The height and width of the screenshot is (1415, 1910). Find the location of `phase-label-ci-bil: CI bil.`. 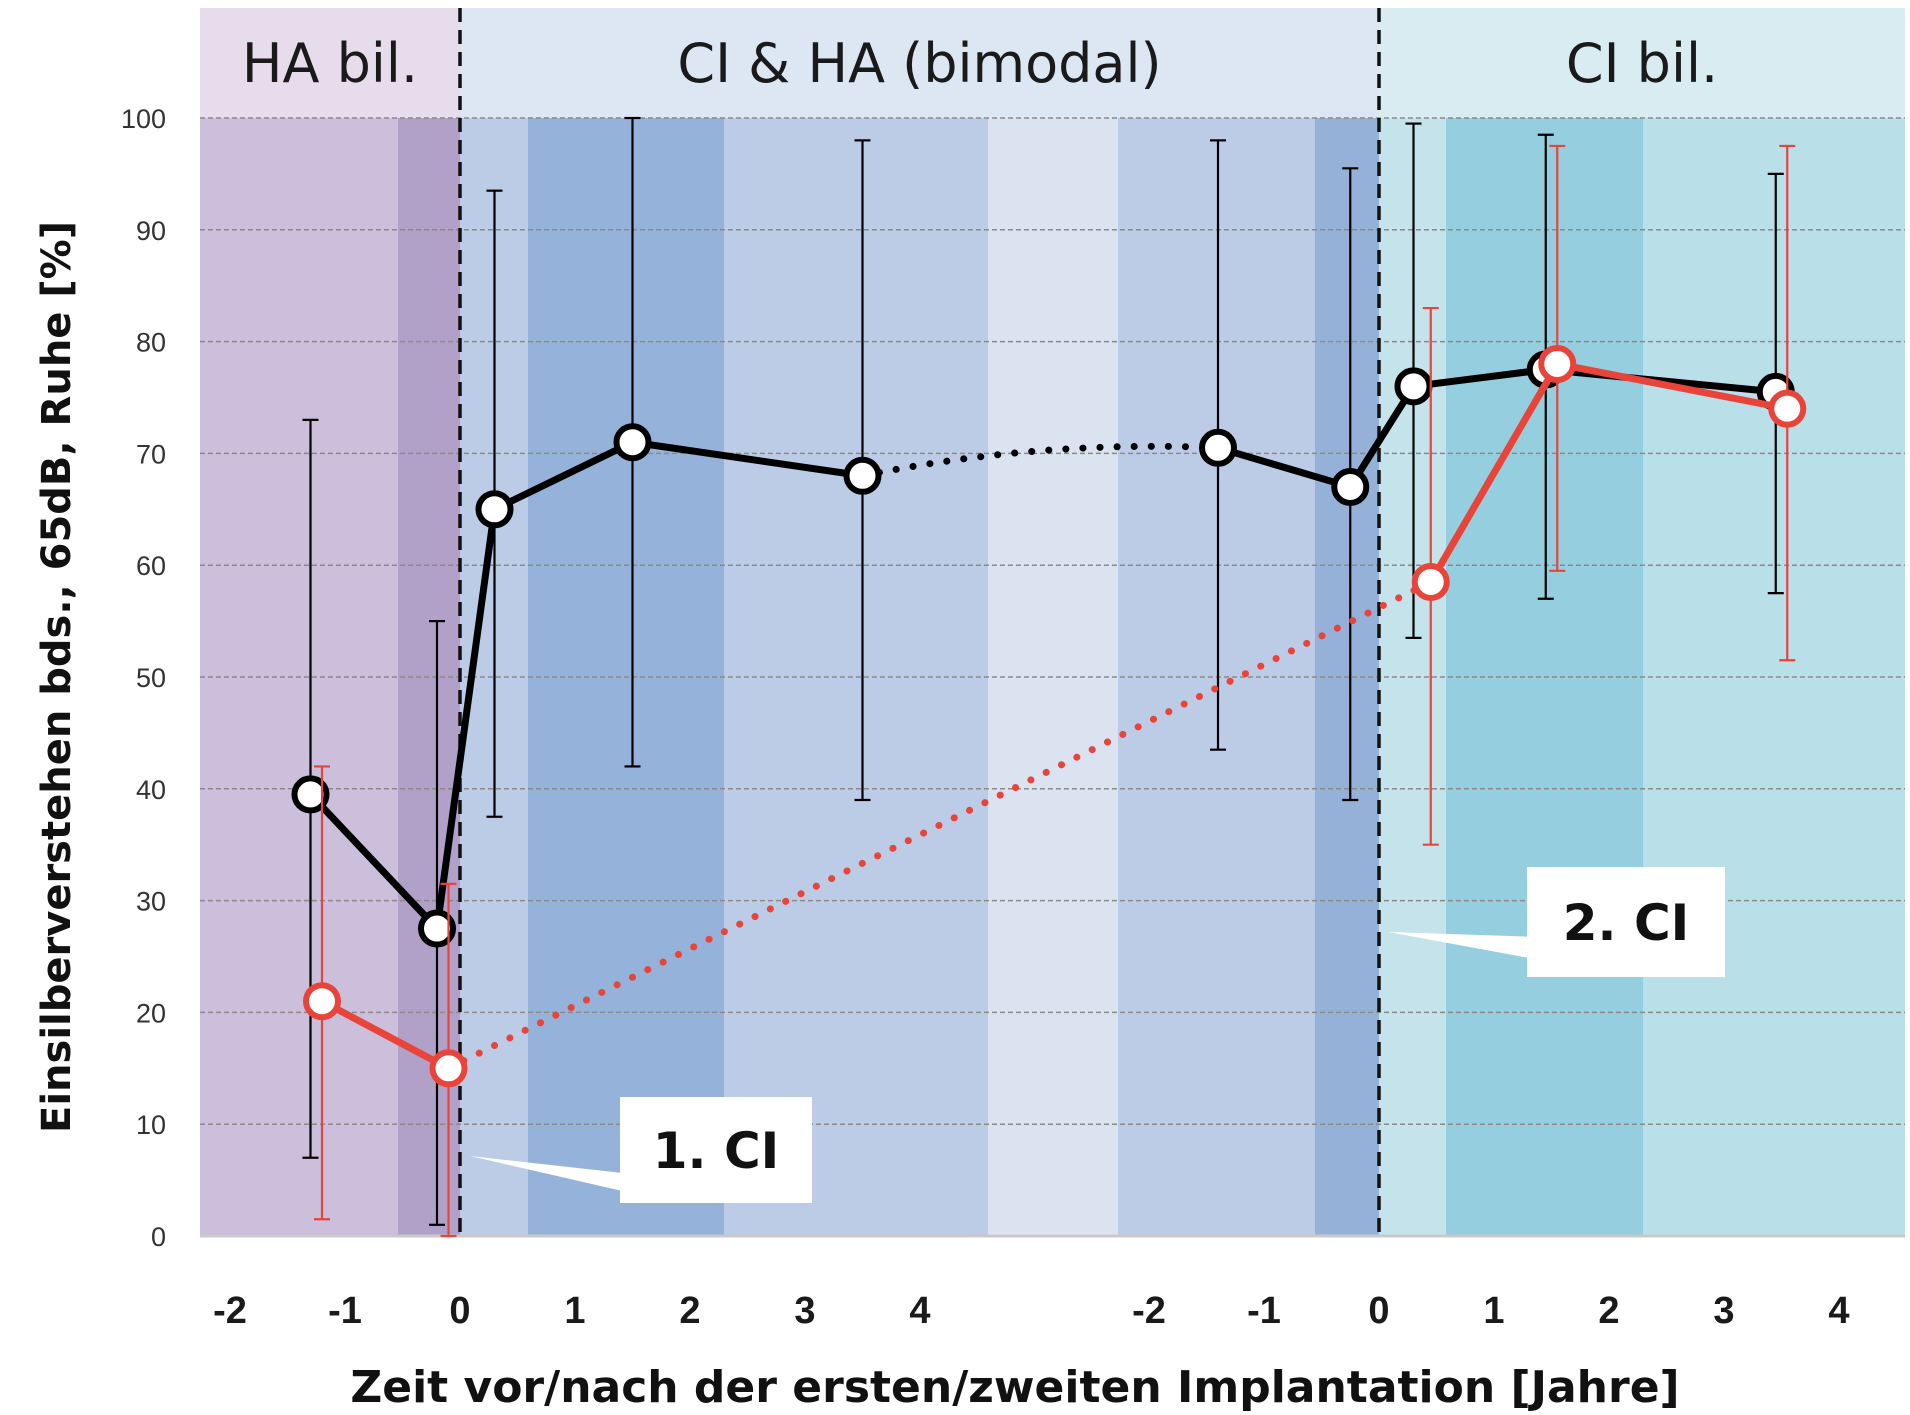

phase-label-ci-bil: CI bil. is located at coordinates (1642, 63).